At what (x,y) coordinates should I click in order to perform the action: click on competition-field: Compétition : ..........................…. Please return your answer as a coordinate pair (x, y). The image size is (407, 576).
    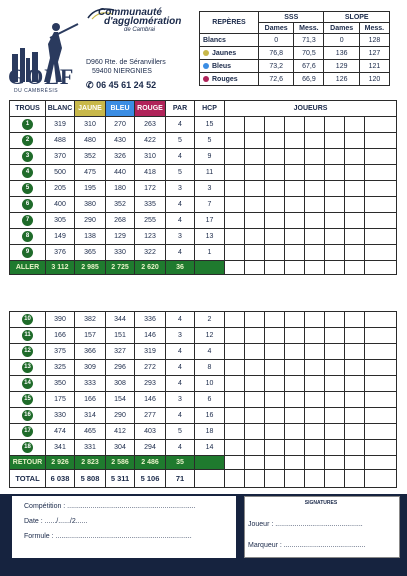
    Looking at the image, I should click on (110, 506).